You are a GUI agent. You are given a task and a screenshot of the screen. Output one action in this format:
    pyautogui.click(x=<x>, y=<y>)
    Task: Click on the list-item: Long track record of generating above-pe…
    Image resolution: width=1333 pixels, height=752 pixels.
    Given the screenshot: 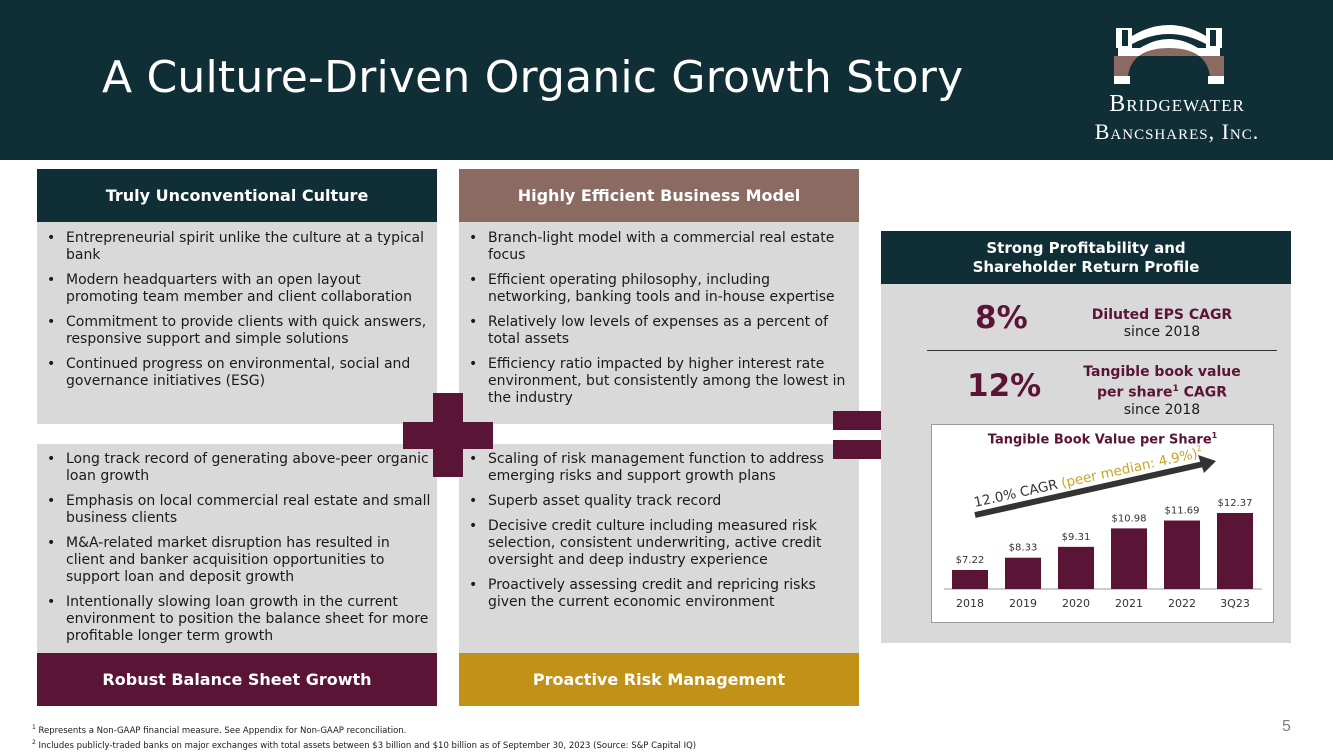 What is the action you would take?
    pyautogui.click(x=234, y=468)
    